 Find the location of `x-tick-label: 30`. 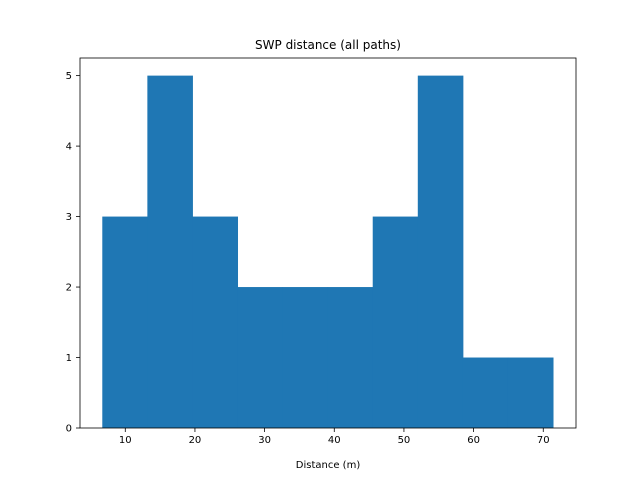

x-tick-label: 30 is located at coordinates (264, 440).